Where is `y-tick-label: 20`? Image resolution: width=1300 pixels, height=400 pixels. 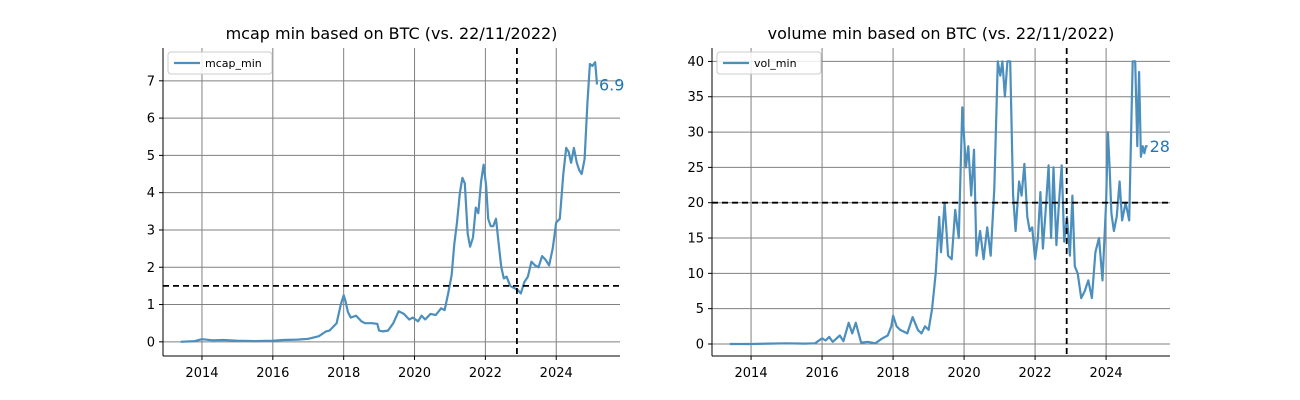
y-tick-label: 20 is located at coordinates (695, 203).